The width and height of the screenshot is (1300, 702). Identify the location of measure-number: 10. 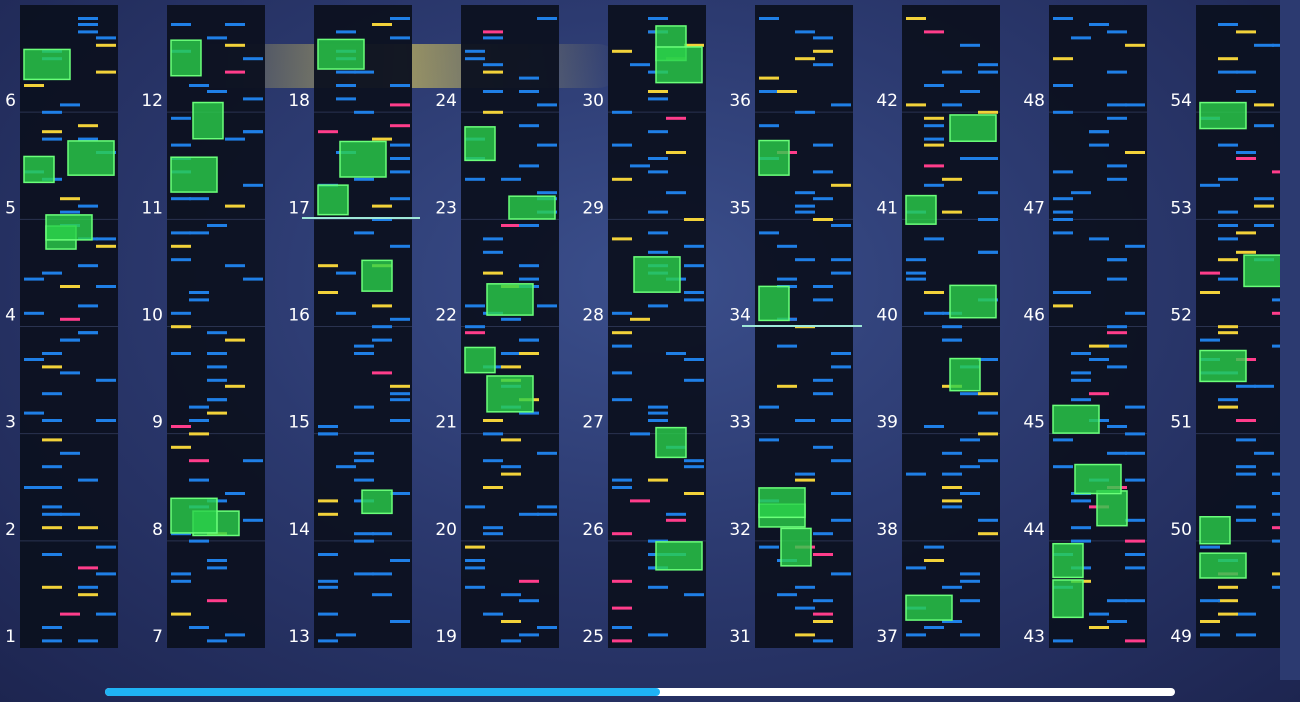
(152, 316).